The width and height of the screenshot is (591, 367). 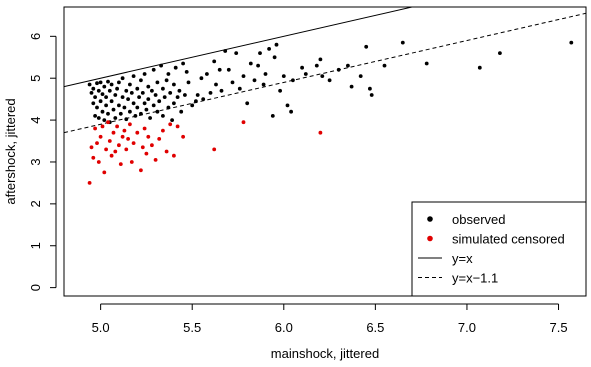 I want to click on x-axis-label: mainshock, jittered, so click(x=325, y=353).